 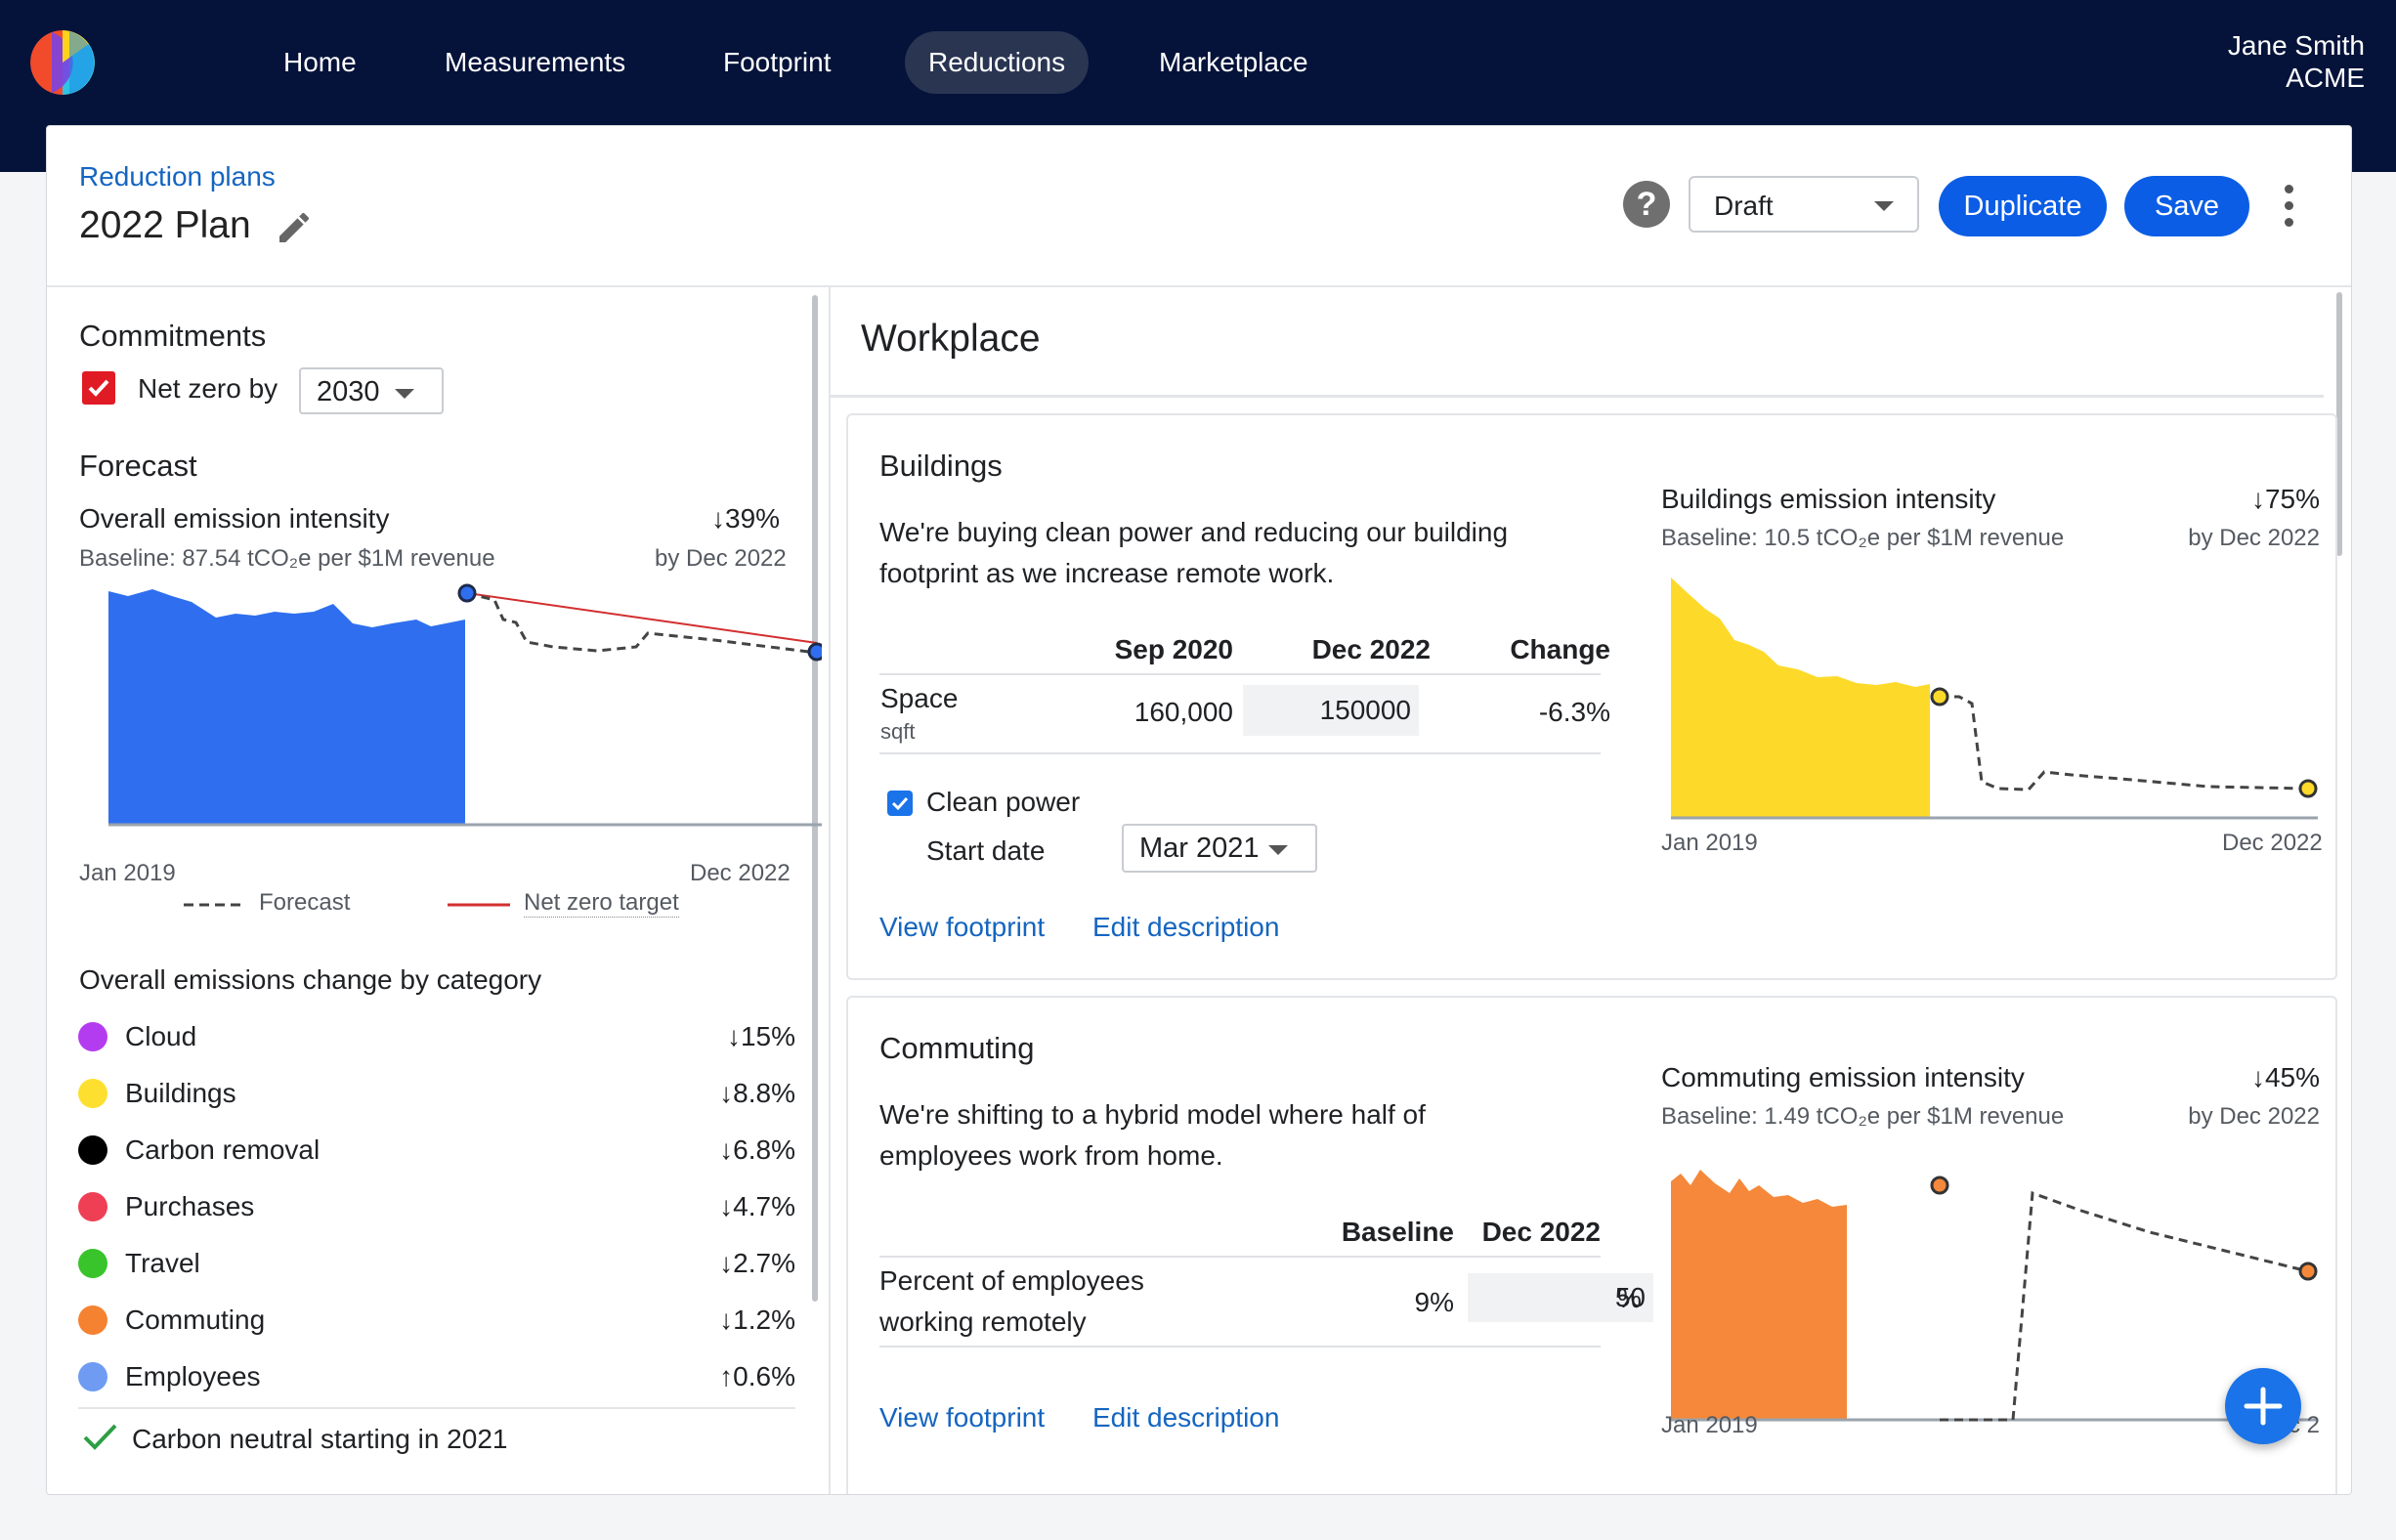 I want to click on buildings-chart-baseline: Baseline: 10.5 tCO₂e per $1M revenue, so click(x=1863, y=538).